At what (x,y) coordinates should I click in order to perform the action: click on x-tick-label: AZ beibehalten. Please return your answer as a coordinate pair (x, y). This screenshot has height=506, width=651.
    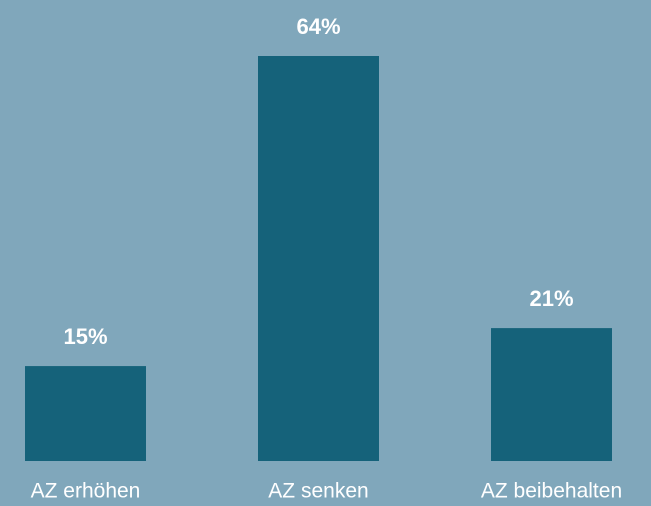
    Looking at the image, I should click on (551, 491).